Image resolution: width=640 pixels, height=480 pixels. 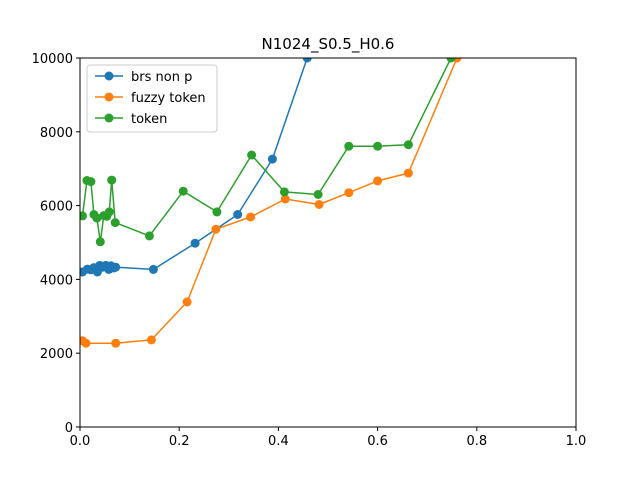 What do you see at coordinates (278, 441) in the screenshot?
I see `x-tick-label: 0.4` at bounding box center [278, 441].